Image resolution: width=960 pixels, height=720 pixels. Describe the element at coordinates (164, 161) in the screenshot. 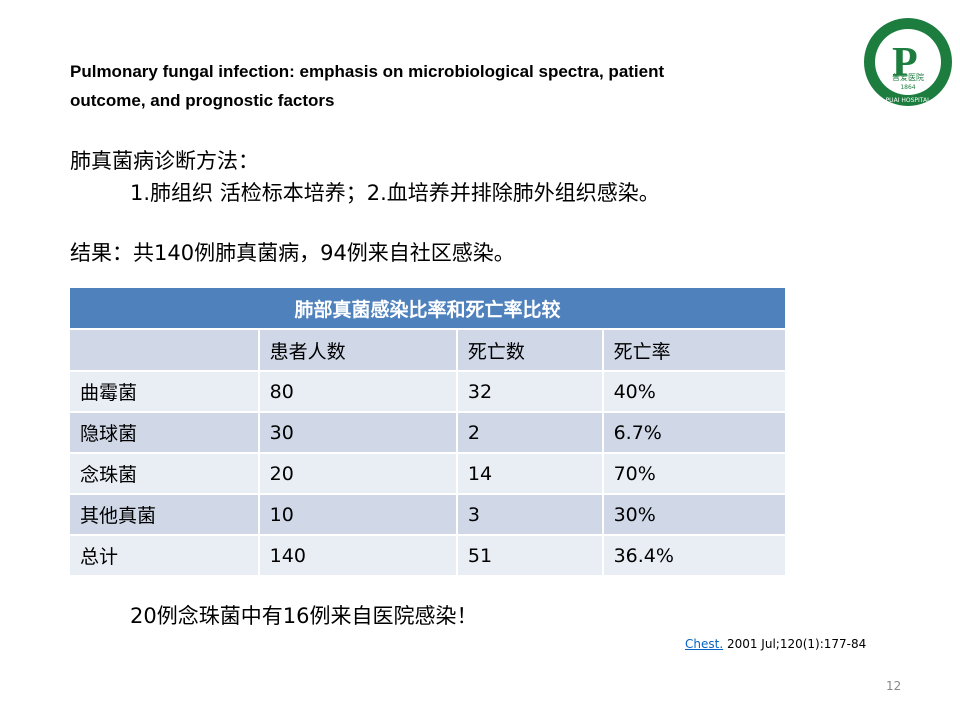

I see `method-heading: 肺真菌病诊断方法：` at that location.